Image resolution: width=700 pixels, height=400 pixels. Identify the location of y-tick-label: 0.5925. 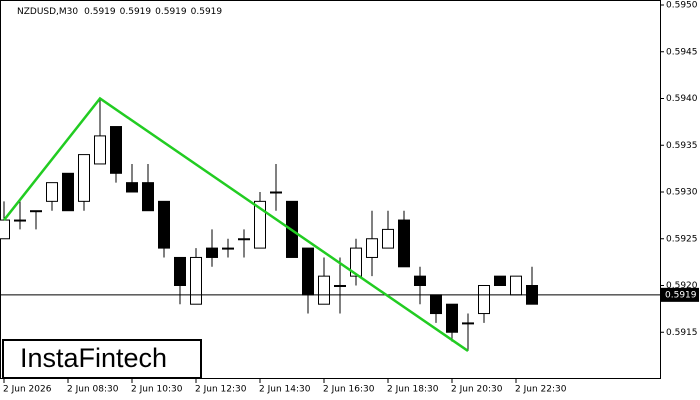
(682, 239).